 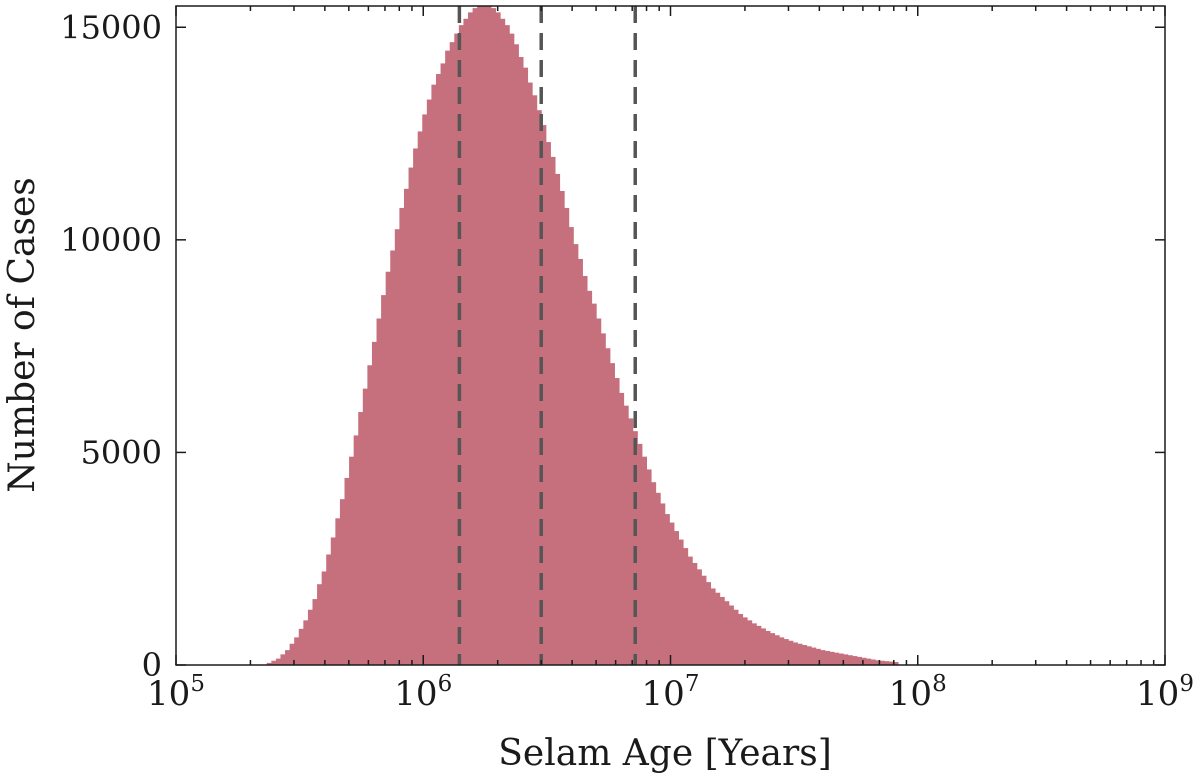 I want to click on x-tick-label: 10⁶, so click(x=423, y=692).